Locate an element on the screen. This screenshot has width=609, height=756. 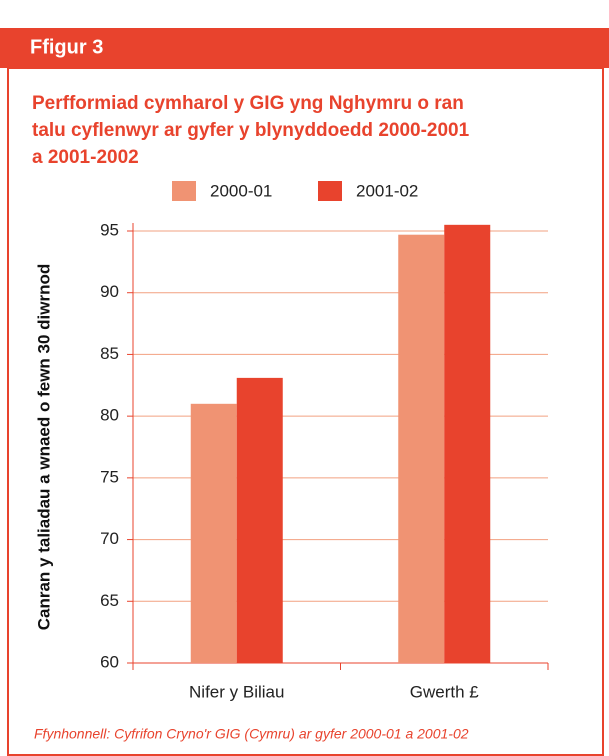
header: Ffigur 3 is located at coordinates (66, 47).